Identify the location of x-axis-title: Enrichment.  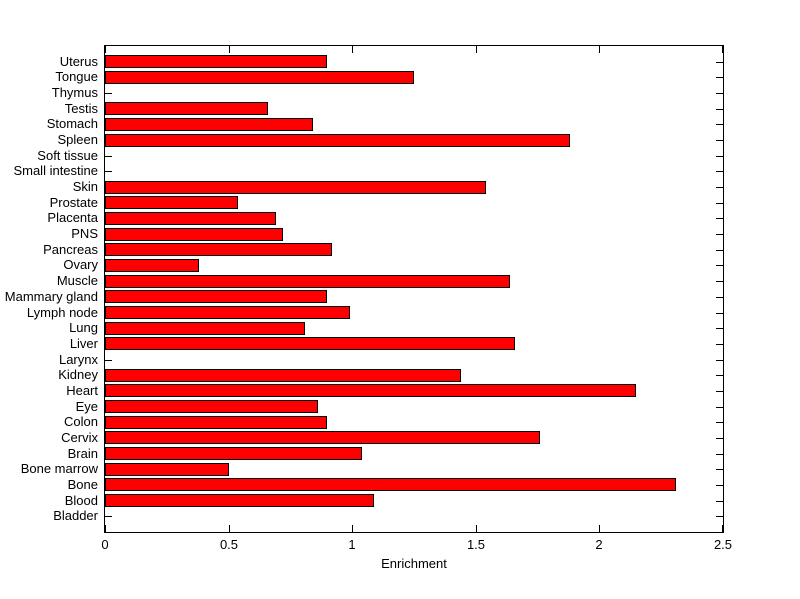
(414, 563).